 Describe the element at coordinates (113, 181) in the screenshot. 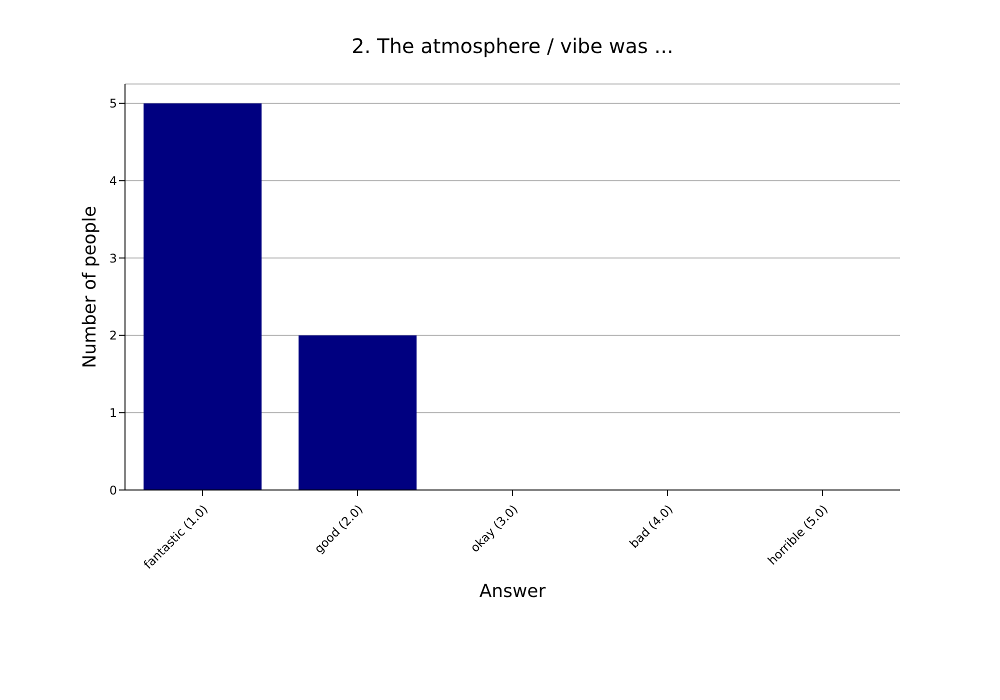

I see `y-tick-label: 4` at that location.